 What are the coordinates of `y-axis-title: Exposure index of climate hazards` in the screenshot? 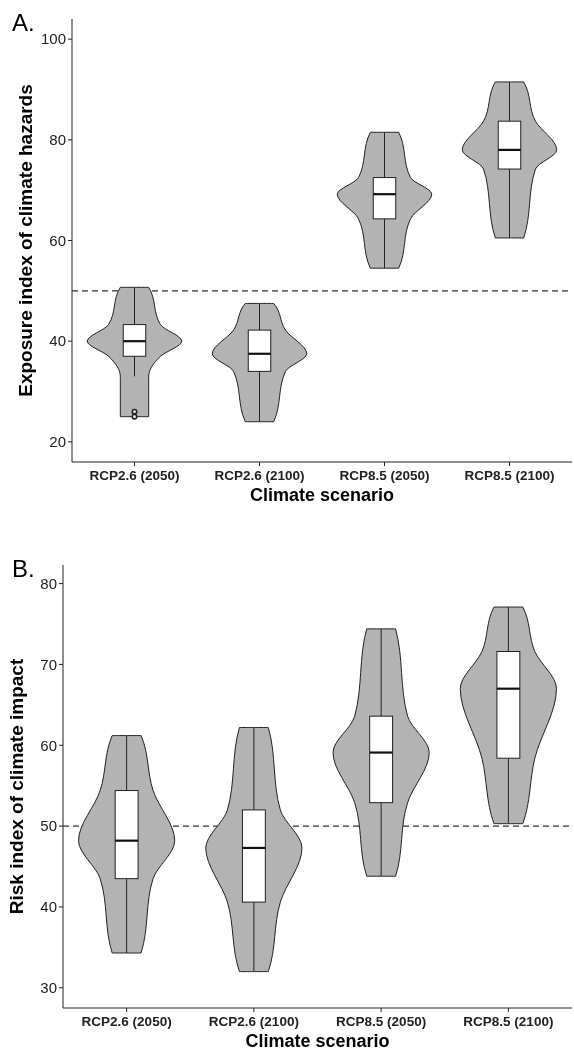 It's located at (25, 240).